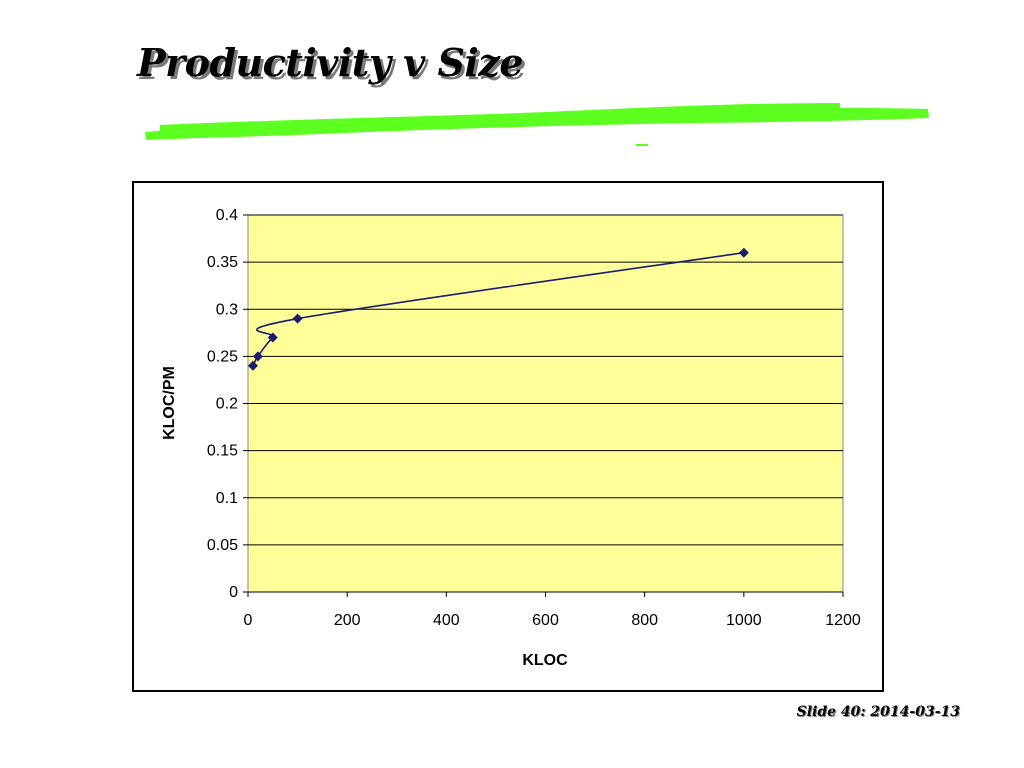 This screenshot has height=768, width=1024. What do you see at coordinates (227, 309) in the screenshot?
I see `y-tick-label: 0.3` at bounding box center [227, 309].